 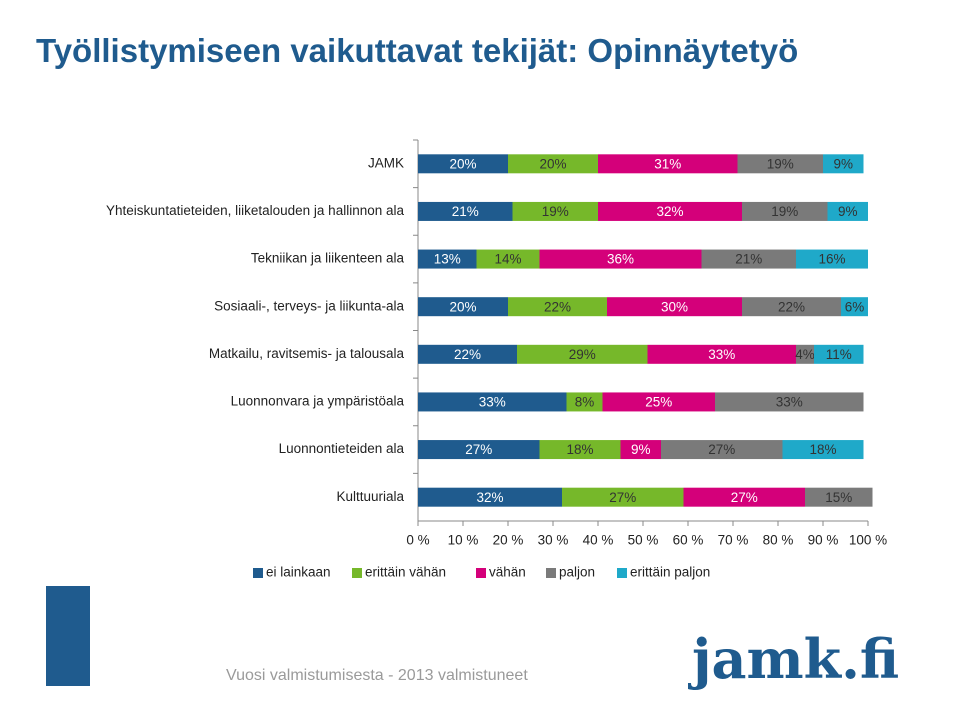 I want to click on x-tick-label: 90 %, so click(x=823, y=540).